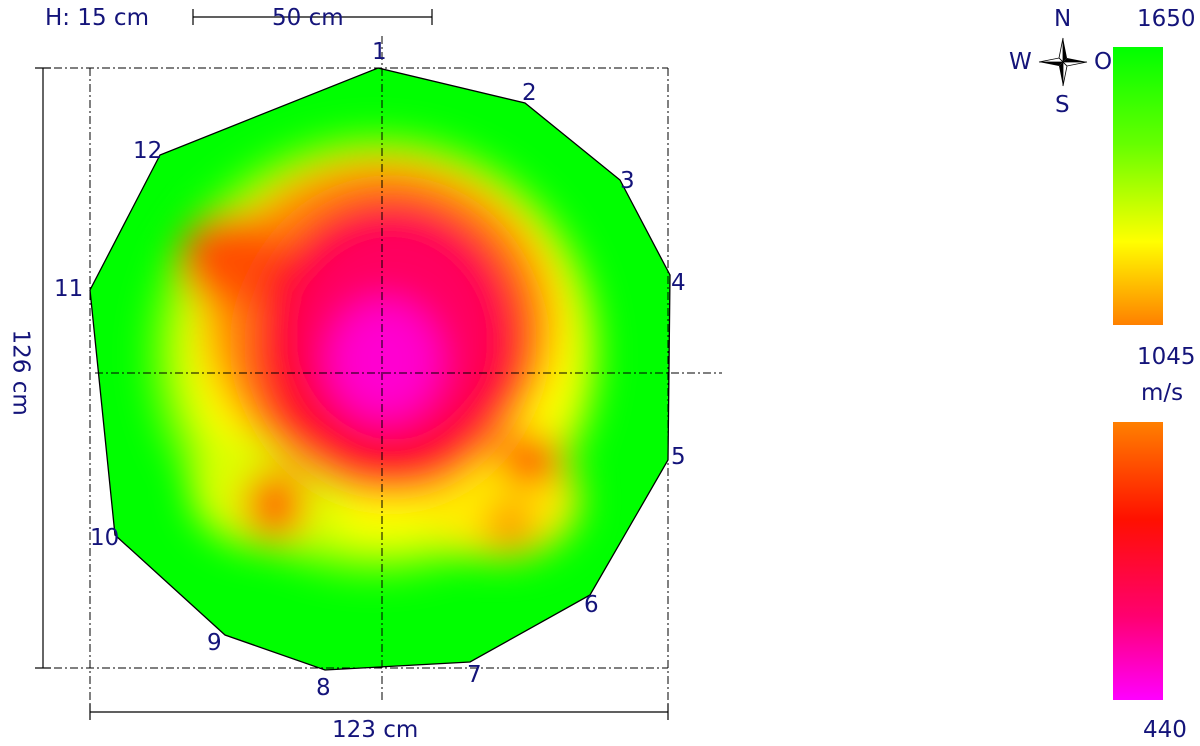  What do you see at coordinates (1138, 186) in the screenshot?
I see `legend-bar-high` at bounding box center [1138, 186].